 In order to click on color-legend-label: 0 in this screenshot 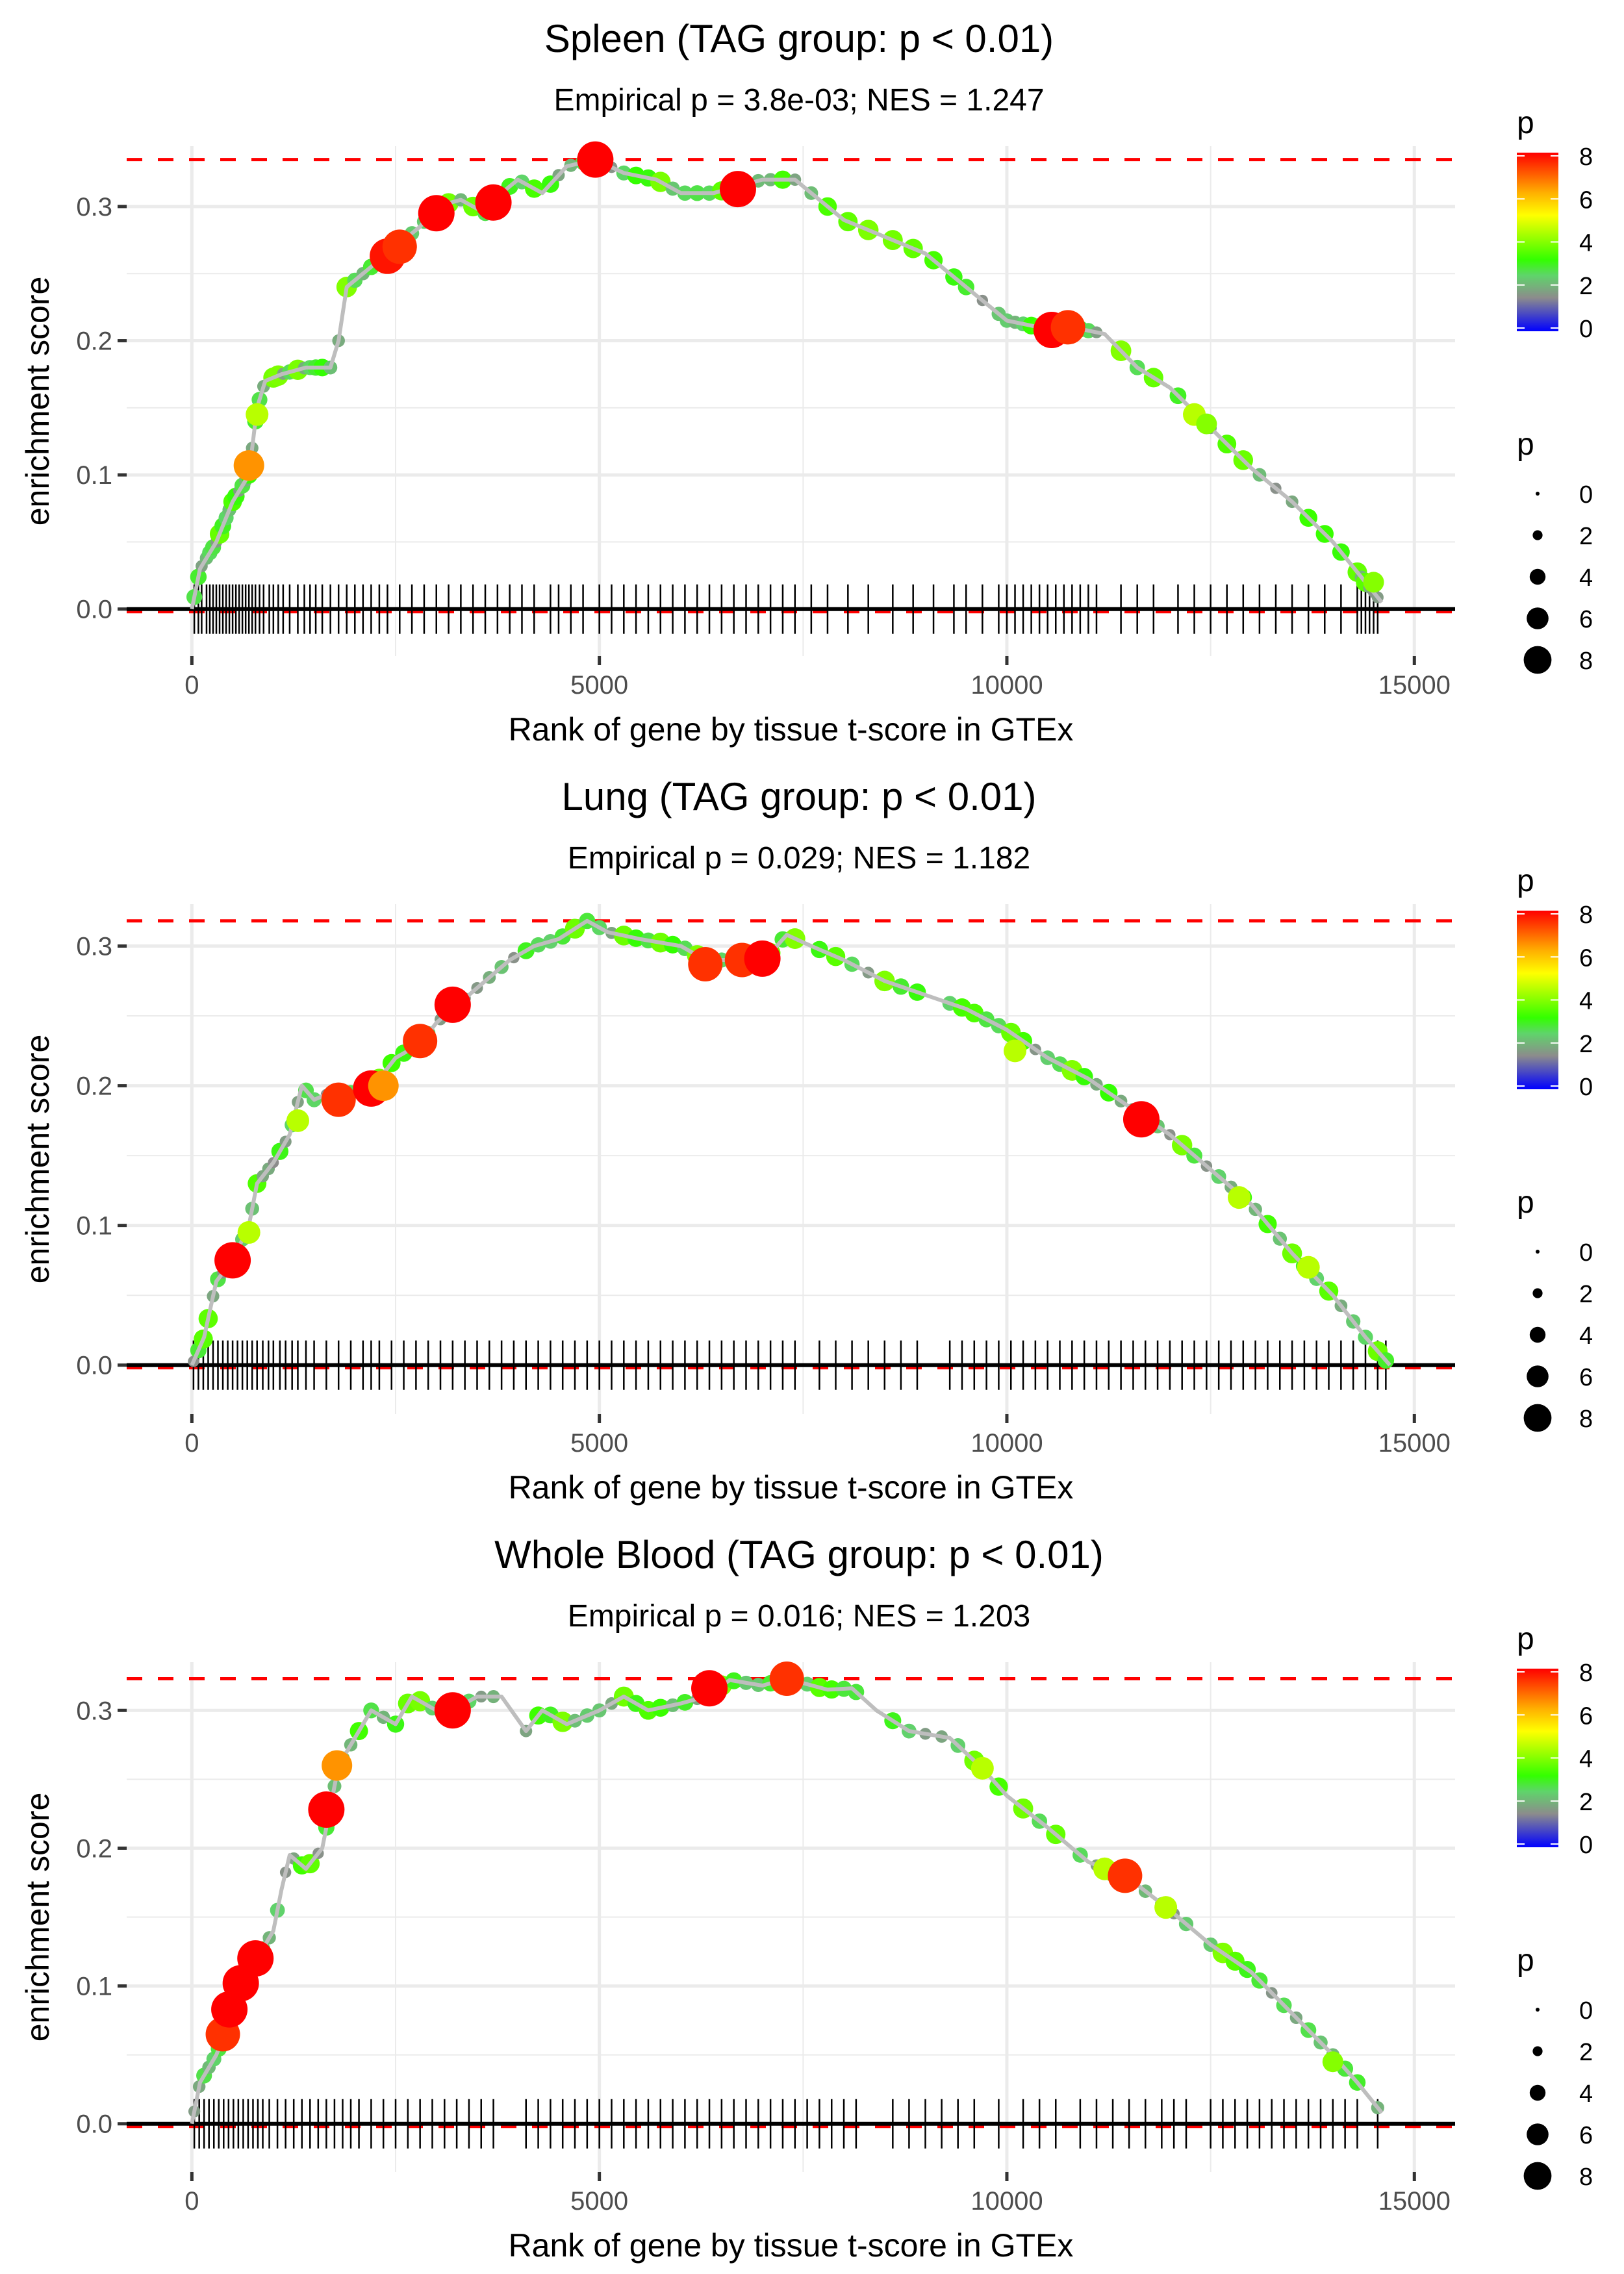, I will do `click(1586, 329)`.